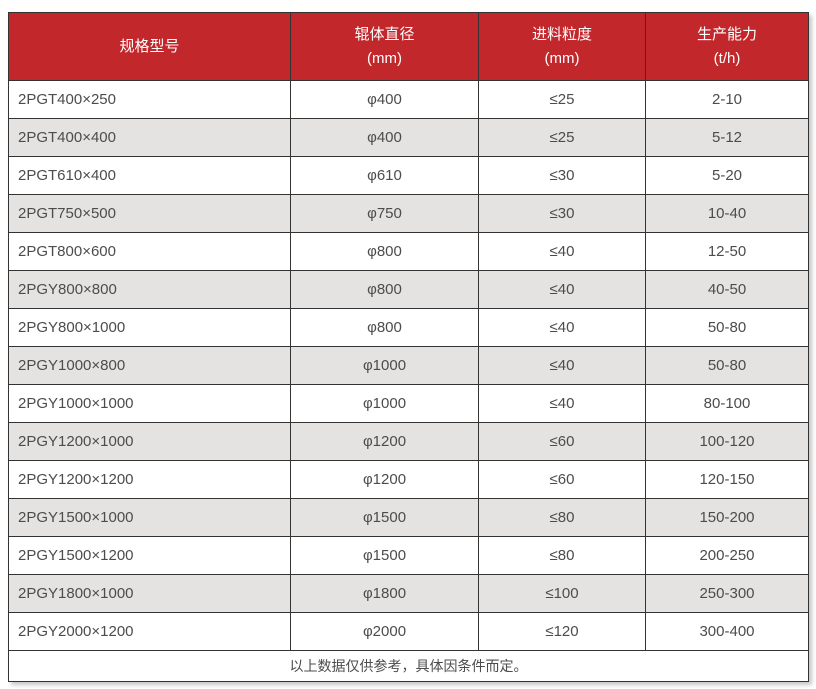 Image resolution: width=816 pixels, height=689 pixels. I want to click on column-header-feed-size: 进料粒度 (mm), so click(562, 46).